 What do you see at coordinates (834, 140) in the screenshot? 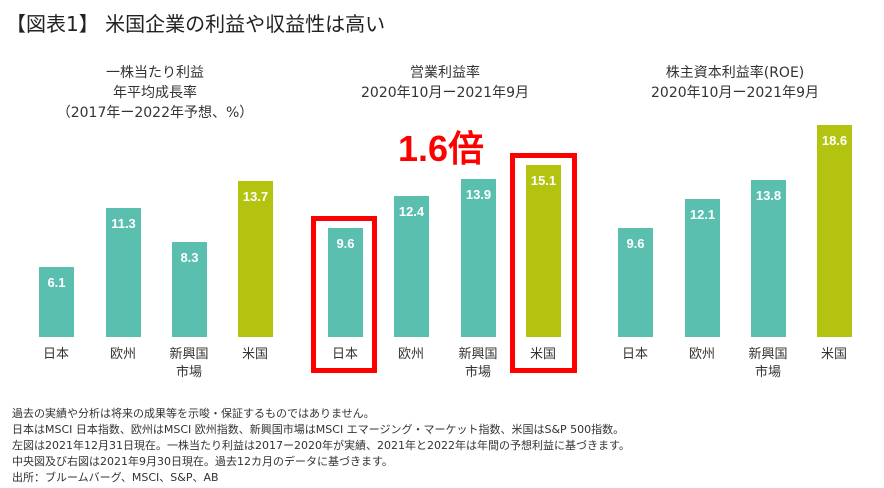
I see `data-label: 18.6` at bounding box center [834, 140].